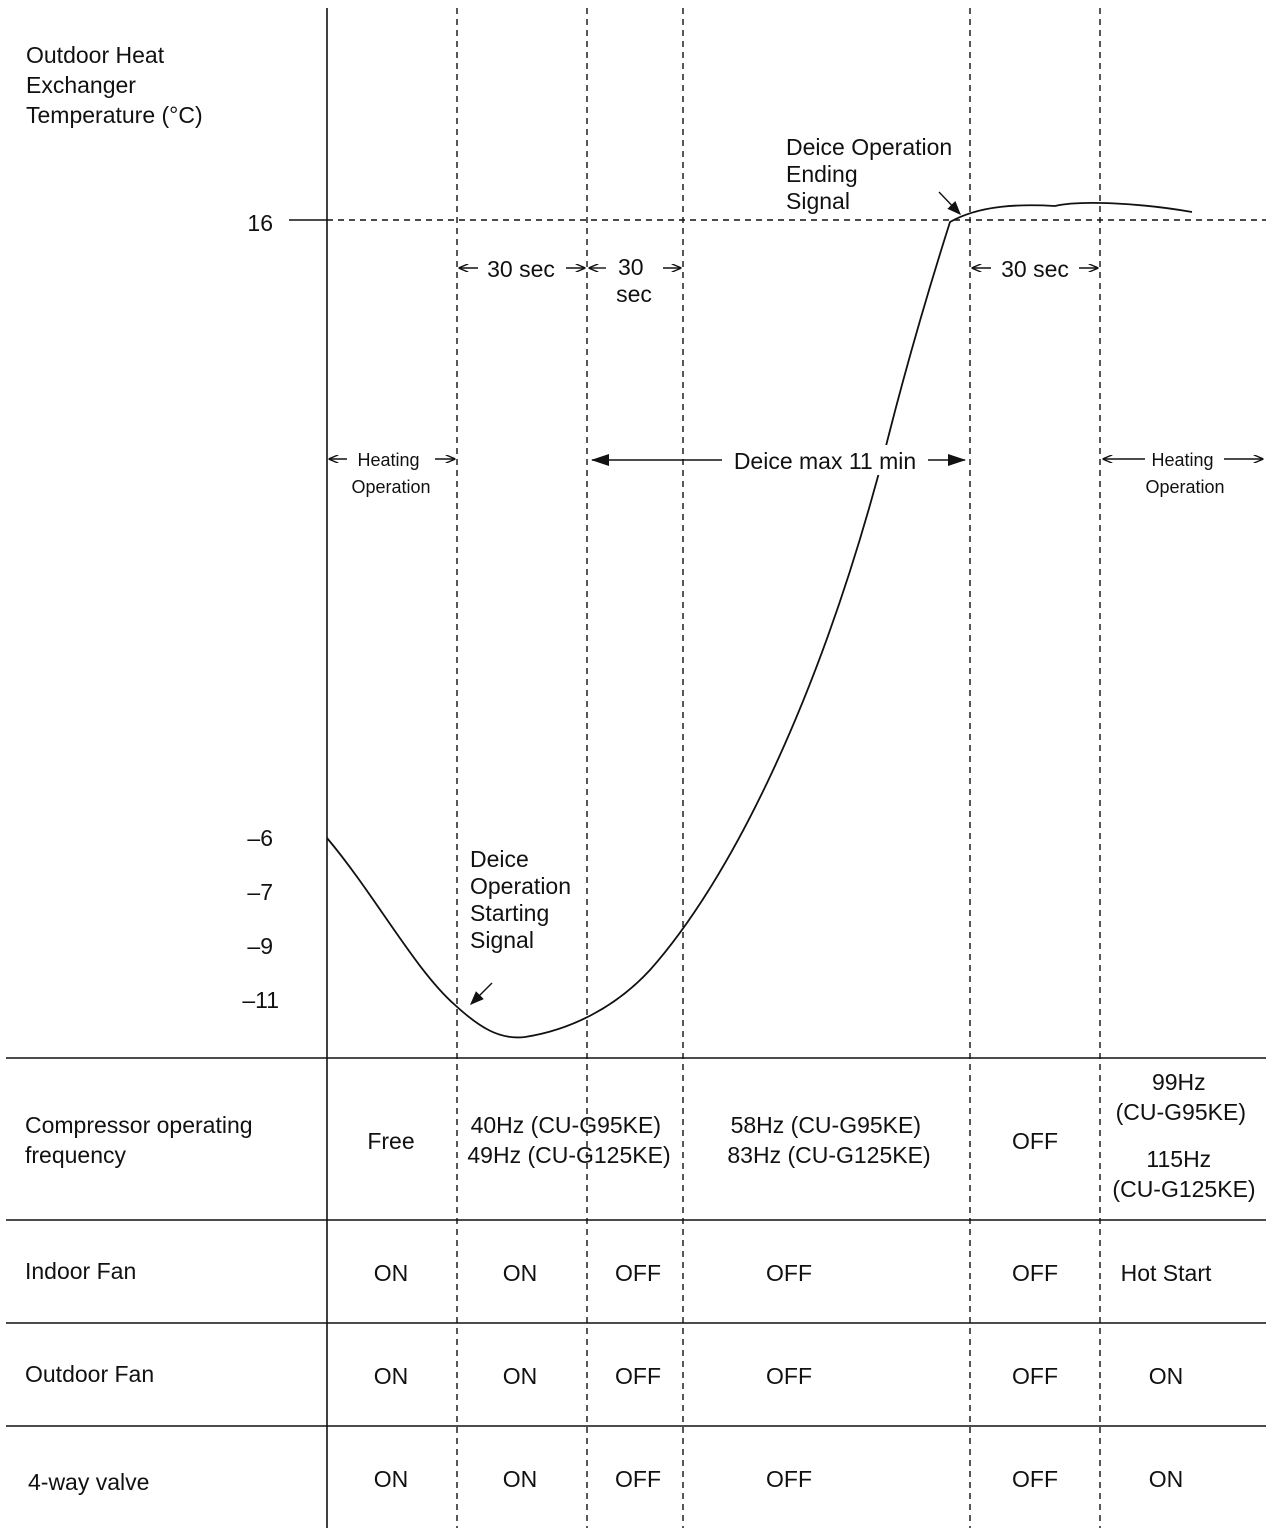 The width and height of the screenshot is (1266, 1528). What do you see at coordinates (260, 892) in the screenshot?
I see `tick-label: –7` at bounding box center [260, 892].